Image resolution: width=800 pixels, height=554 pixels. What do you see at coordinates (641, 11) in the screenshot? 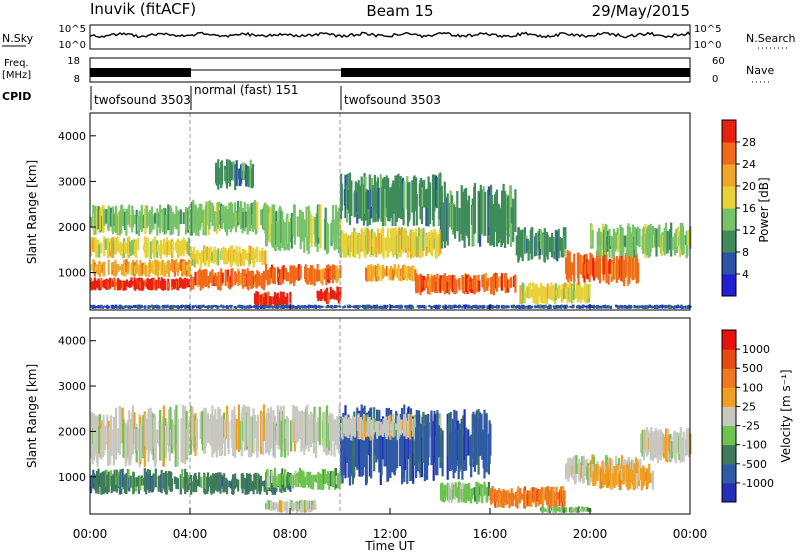
I see `date-title: 29/May/2015` at bounding box center [641, 11].